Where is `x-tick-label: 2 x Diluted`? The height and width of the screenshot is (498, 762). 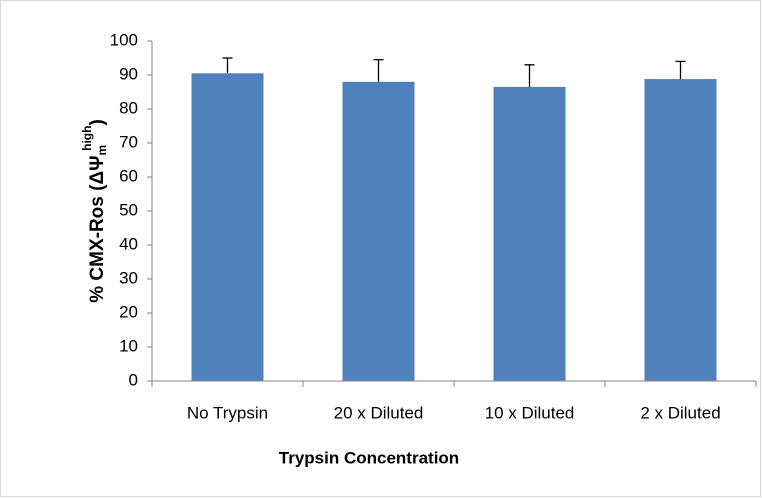
x-tick-label: 2 x Diluted is located at coordinates (680, 412).